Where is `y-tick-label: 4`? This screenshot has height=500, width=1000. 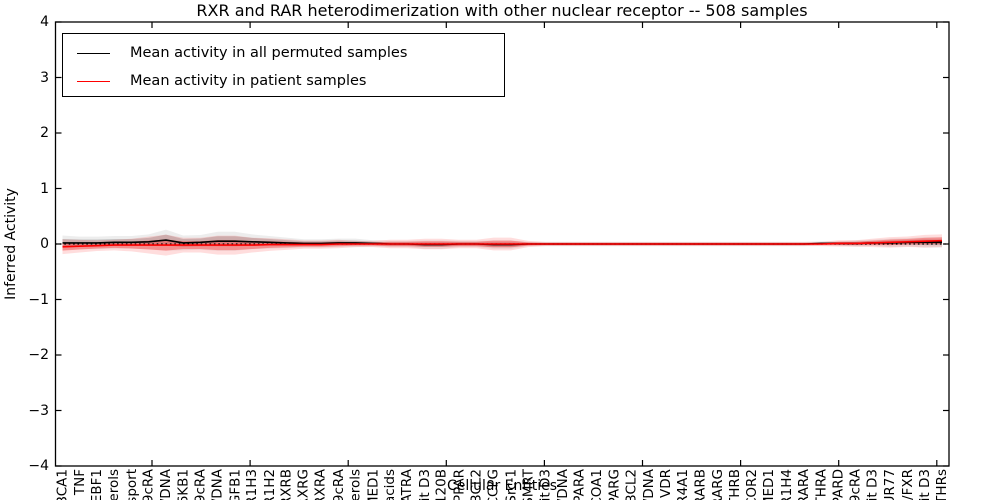
y-tick-label: 4 is located at coordinates (44, 22).